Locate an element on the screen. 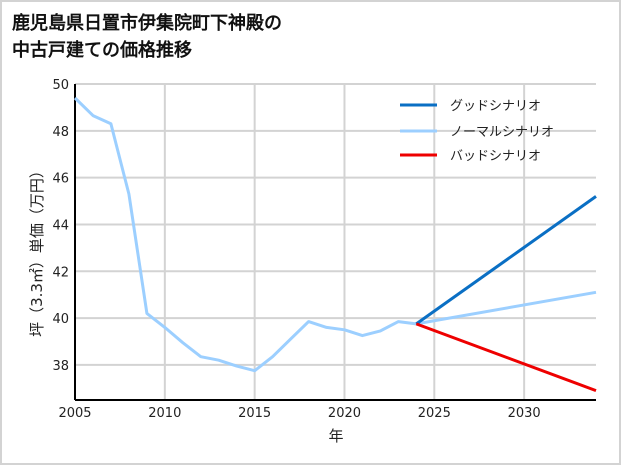  legend-label-good: グッドシナリオ is located at coordinates (495, 106).